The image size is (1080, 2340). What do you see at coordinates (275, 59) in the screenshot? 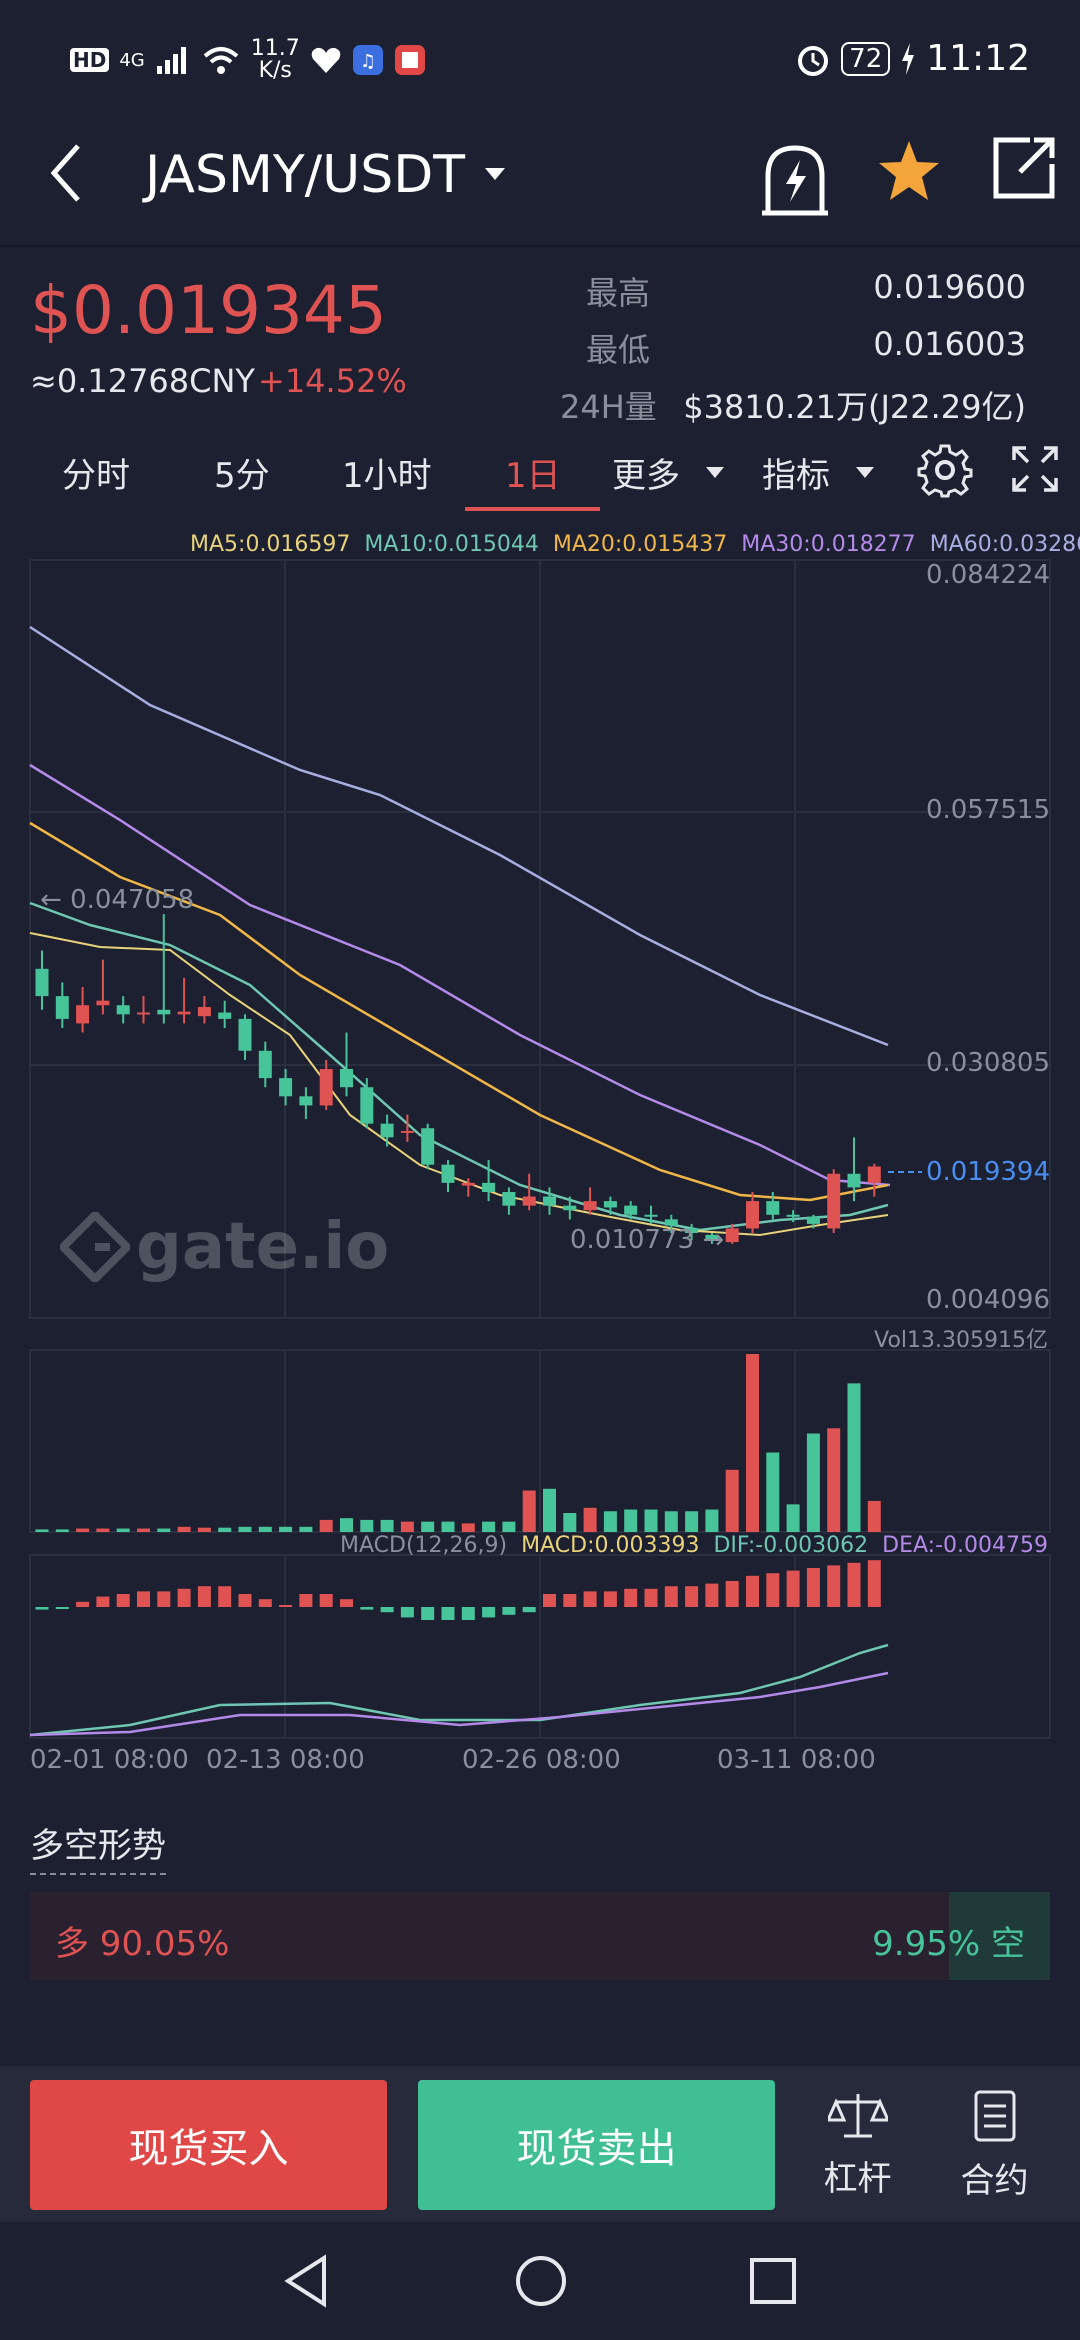
I see `net-speed: 11.7 K/s` at bounding box center [275, 59].